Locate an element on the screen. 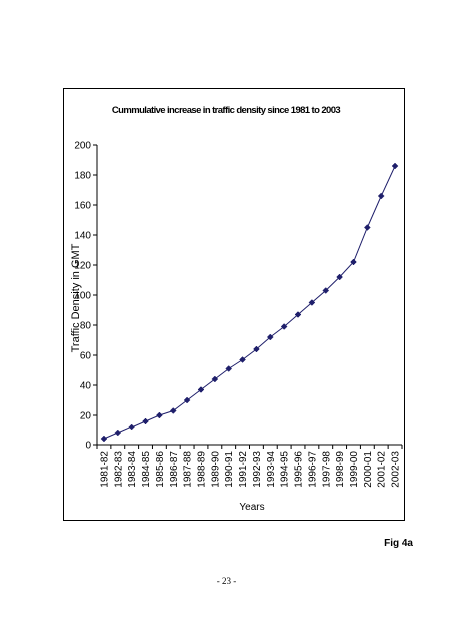 This screenshot has height=640, width=453. y-tick-label: 180 is located at coordinates (82, 176).